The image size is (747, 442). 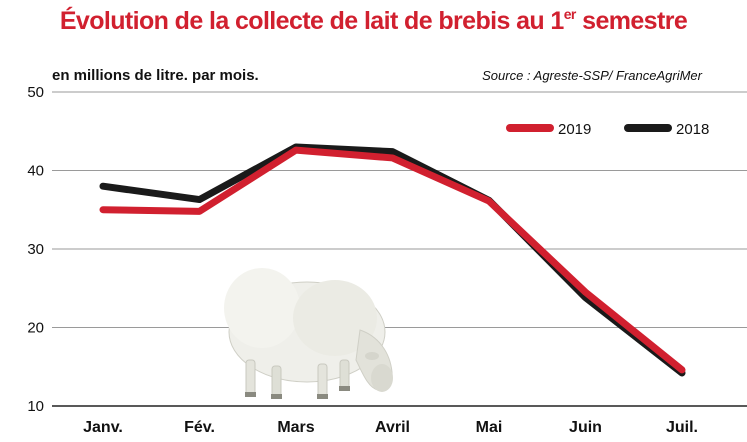 I want to click on x-axis-ticks: Janv. Fév. Mars Avril Mai Juin Juil., so click(x=390, y=427).